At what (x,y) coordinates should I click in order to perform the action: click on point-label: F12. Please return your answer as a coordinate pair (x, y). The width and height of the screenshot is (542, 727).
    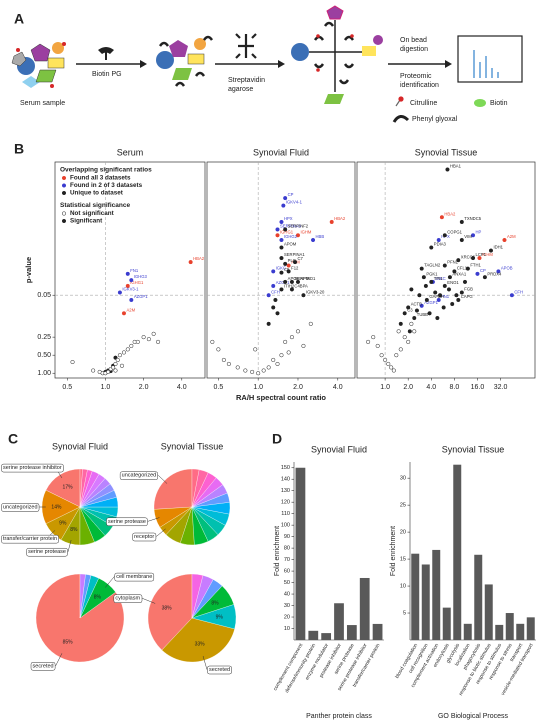
    Looking at the image, I should click on (295, 267).